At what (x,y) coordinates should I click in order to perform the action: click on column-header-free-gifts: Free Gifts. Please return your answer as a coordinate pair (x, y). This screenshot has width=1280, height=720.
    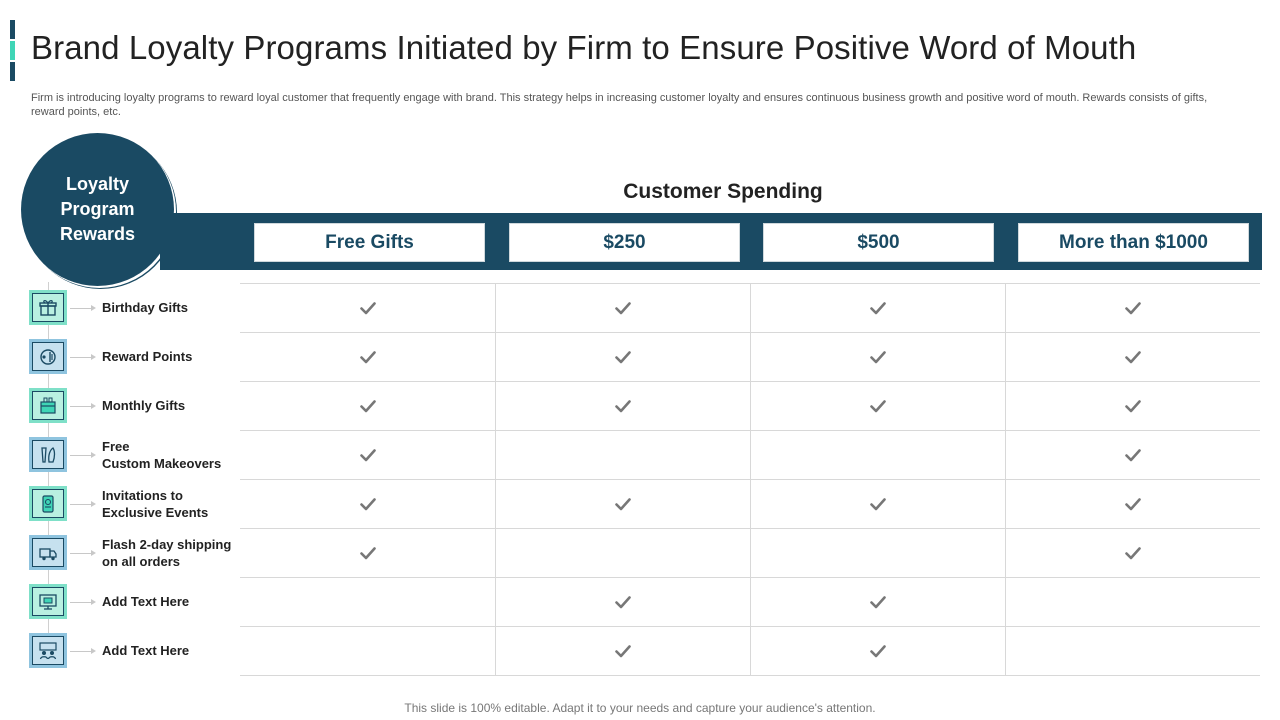
    Looking at the image, I should click on (369, 242).